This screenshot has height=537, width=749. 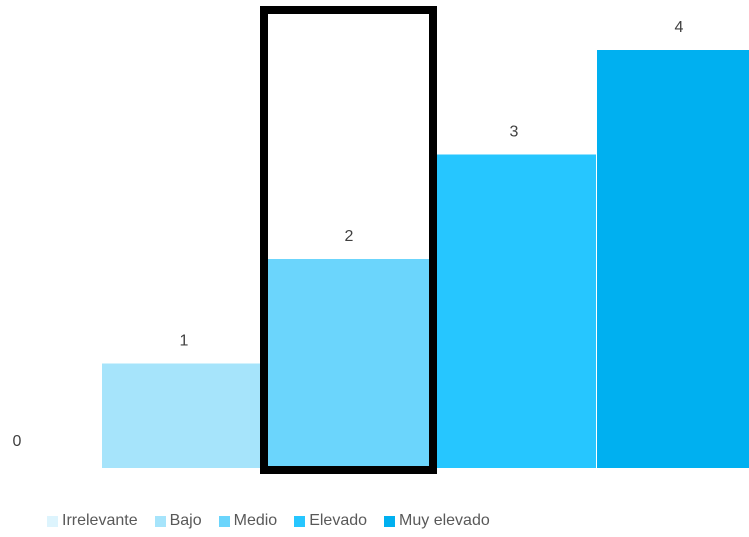 What do you see at coordinates (17, 441) in the screenshot?
I see `data-label-irrelevante: 0` at bounding box center [17, 441].